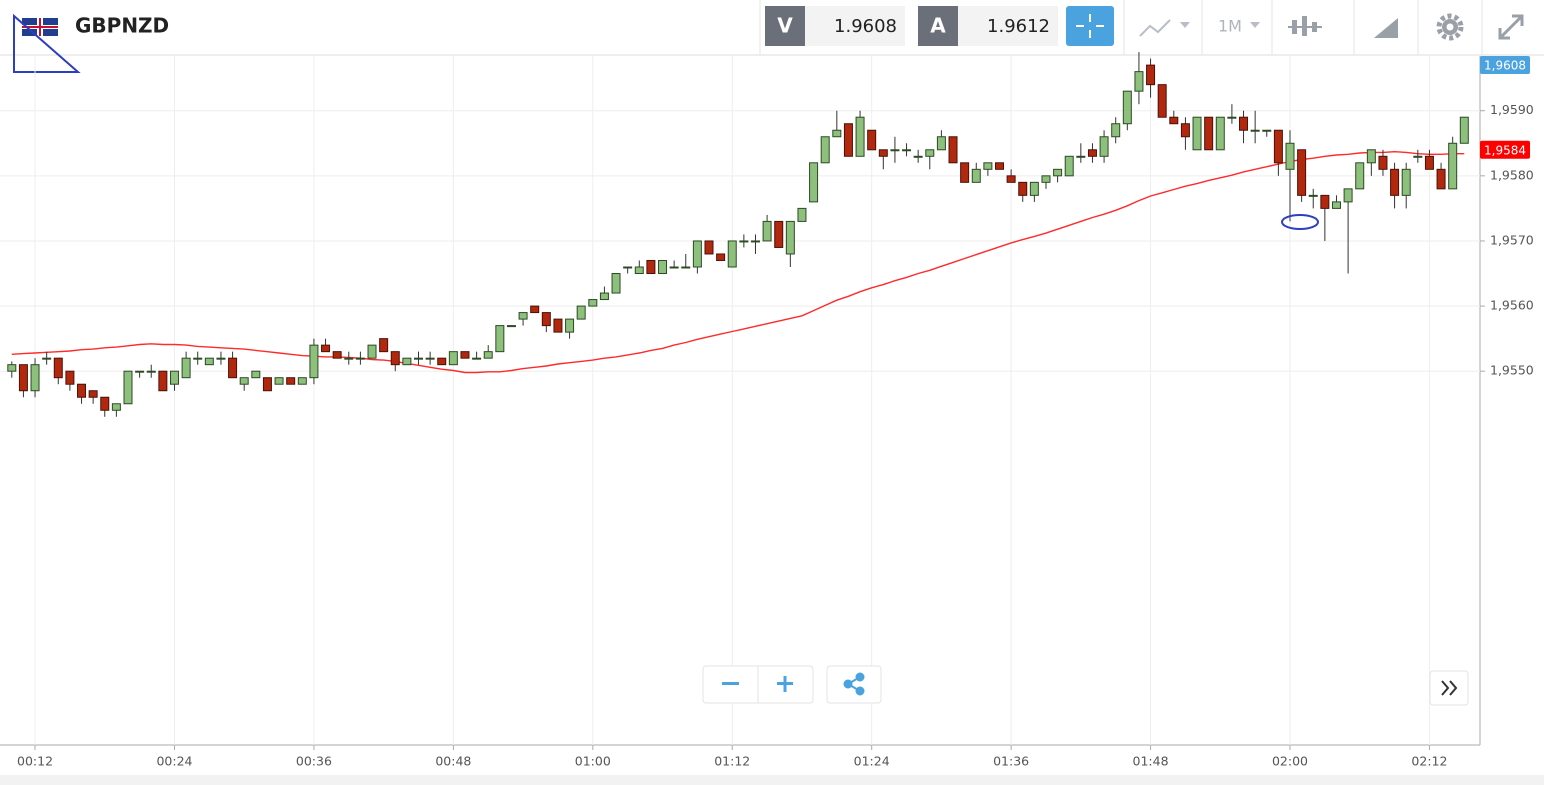  What do you see at coordinates (1429, 761) in the screenshot?
I see `x-tick-label: 02:12` at bounding box center [1429, 761].